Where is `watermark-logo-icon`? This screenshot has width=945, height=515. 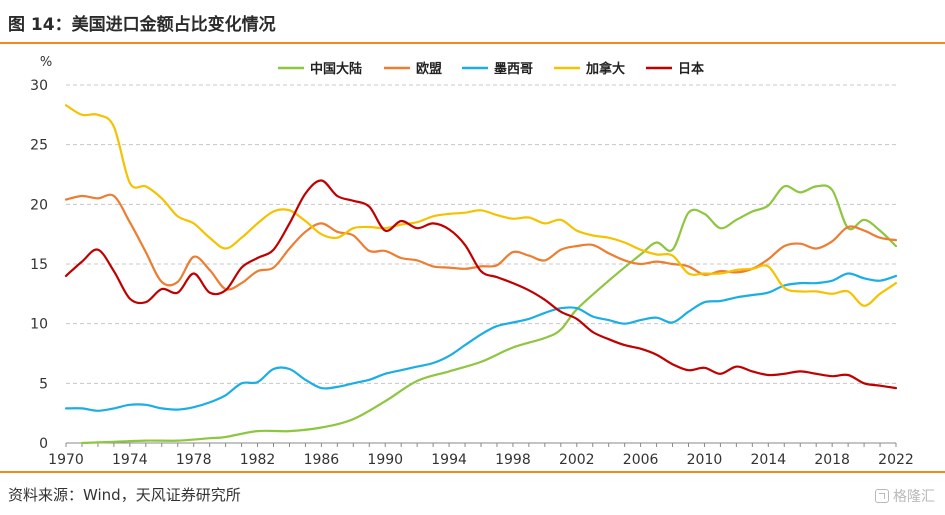 watermark-logo-icon is located at coordinates (882, 496).